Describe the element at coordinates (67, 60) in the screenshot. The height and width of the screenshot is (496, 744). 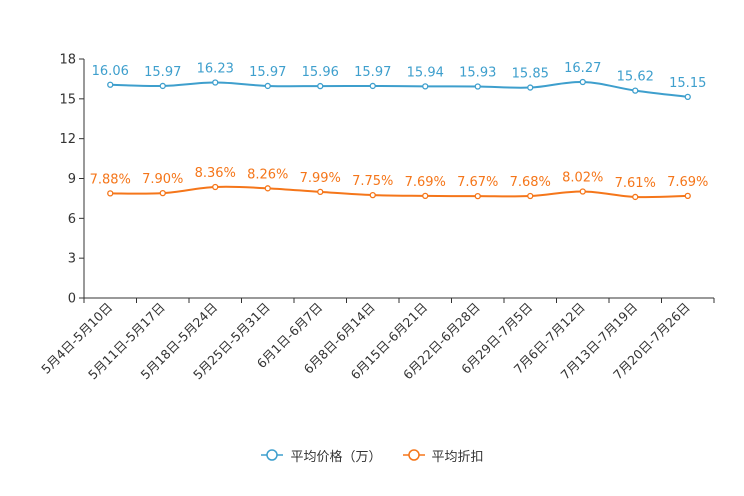
I see `y-tick-label: 18` at that location.